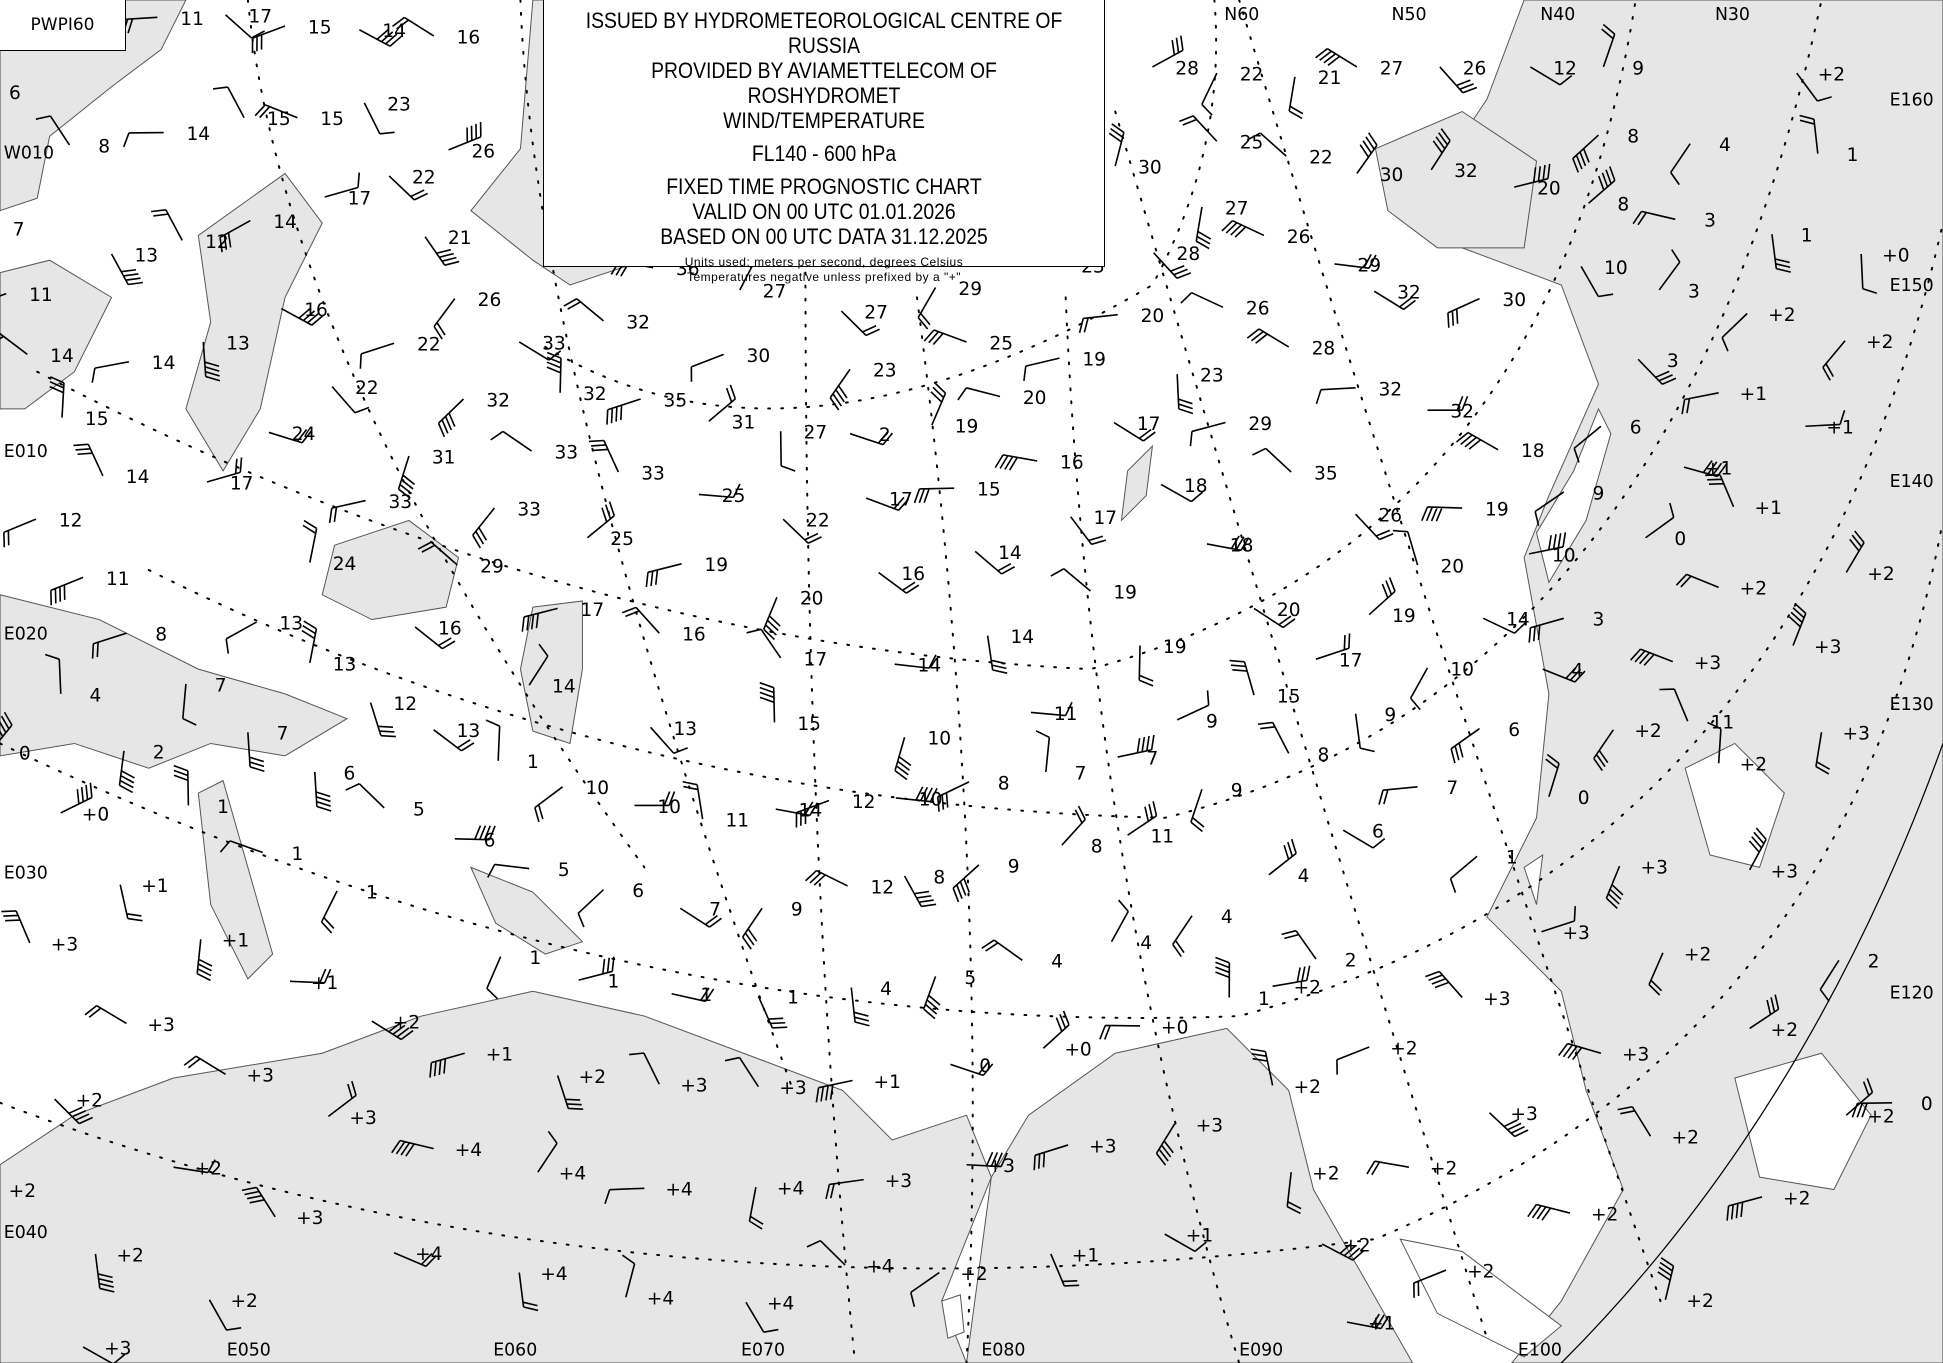 The height and width of the screenshot is (1363, 1943). Describe the element at coordinates (492, 566) in the screenshot. I see `temperature-label: 29` at that location.